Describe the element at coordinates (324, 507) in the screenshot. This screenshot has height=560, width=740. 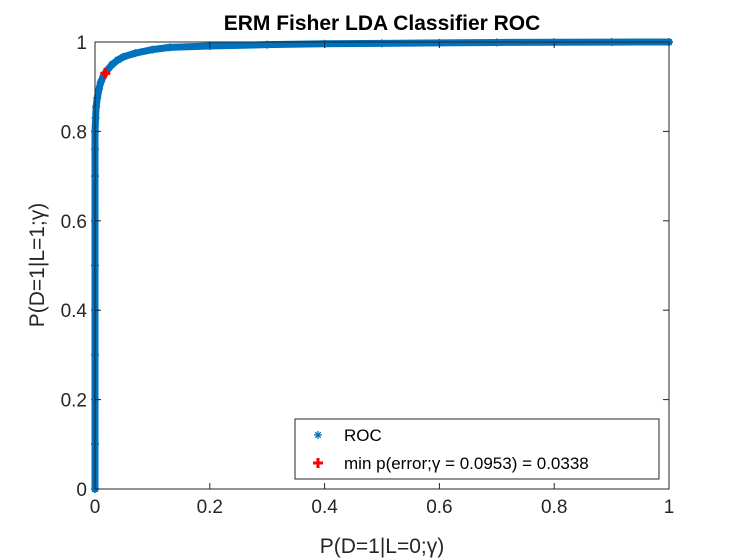
I see `x-tick-label: 0.4` at that location.